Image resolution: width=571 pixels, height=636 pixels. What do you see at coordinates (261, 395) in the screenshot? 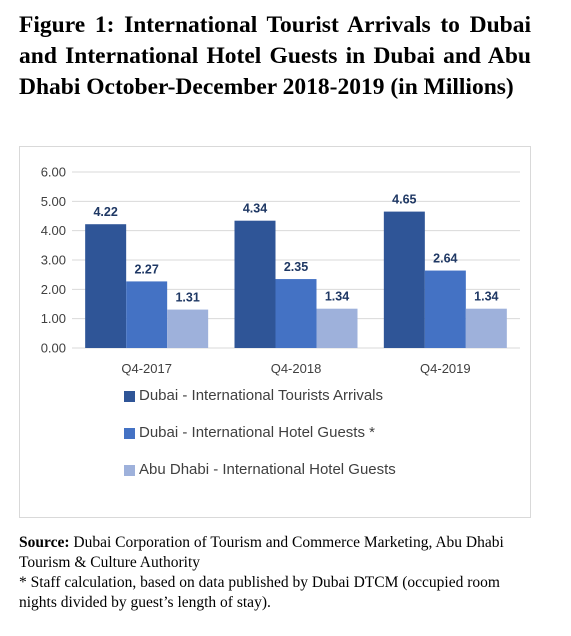
I see `legend-label: Dubai - International Tourists Arrivals` at bounding box center [261, 395].